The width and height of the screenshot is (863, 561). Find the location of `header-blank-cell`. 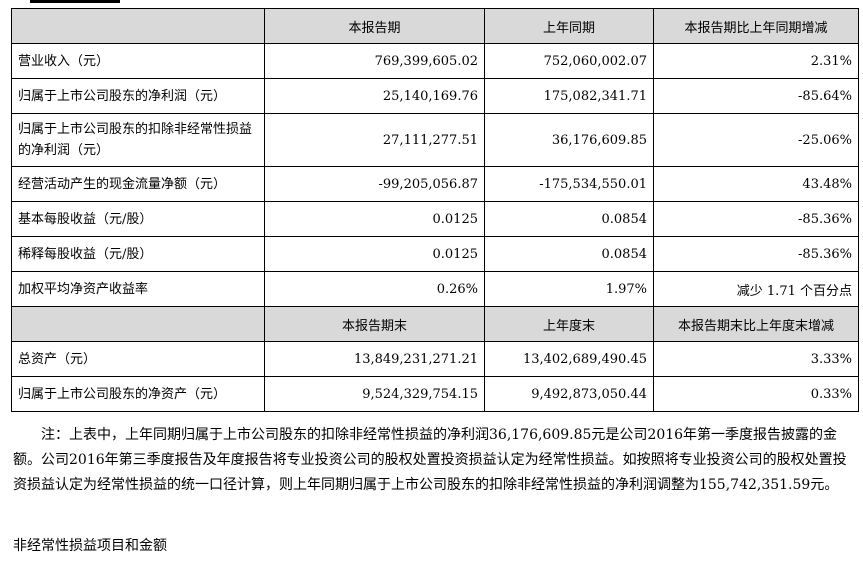

header-blank-cell is located at coordinates (138, 26).